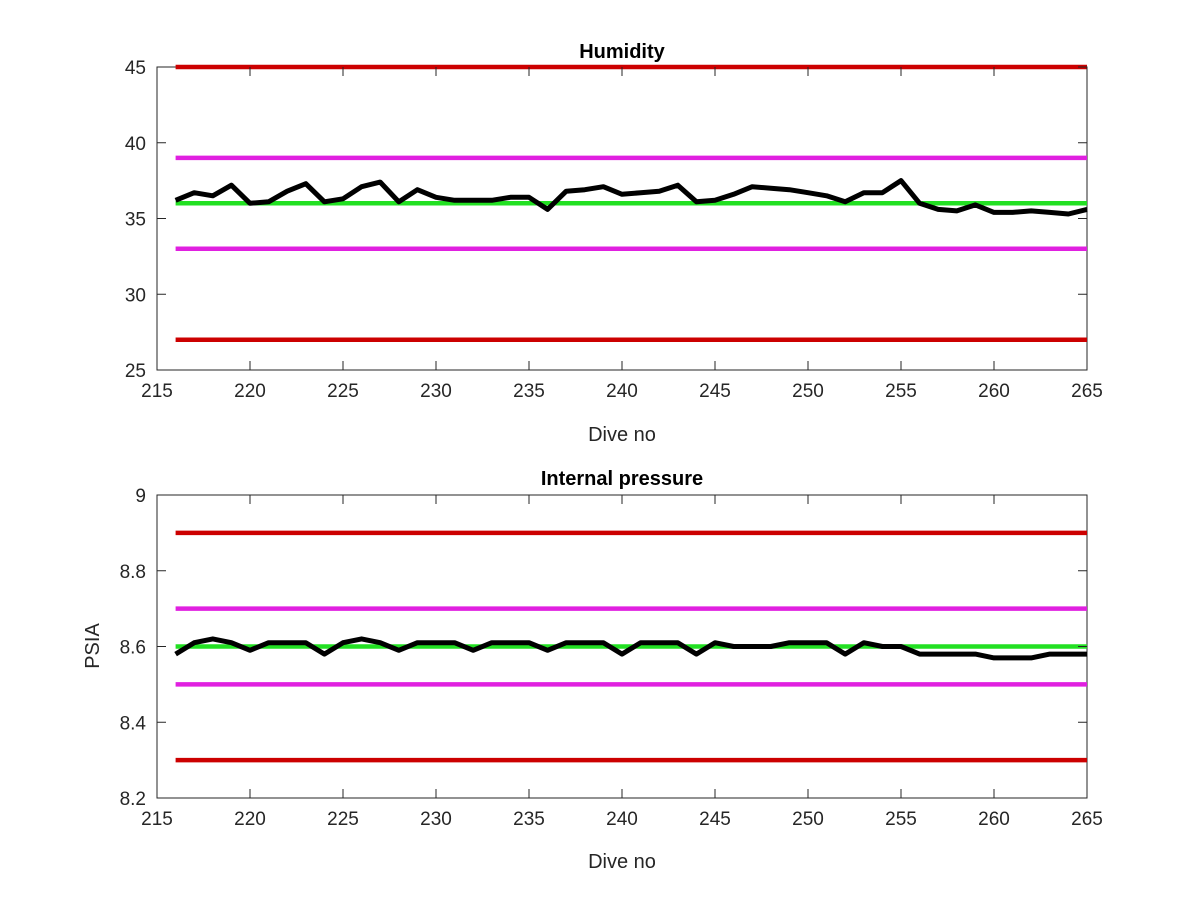  I want to click on internal-pressure-title: Internal pressure, so click(622, 479).